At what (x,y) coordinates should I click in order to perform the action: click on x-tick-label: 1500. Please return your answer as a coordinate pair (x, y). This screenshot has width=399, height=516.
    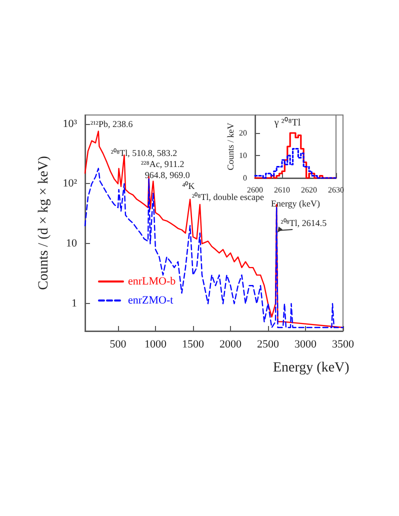
    Looking at the image, I should click on (193, 344).